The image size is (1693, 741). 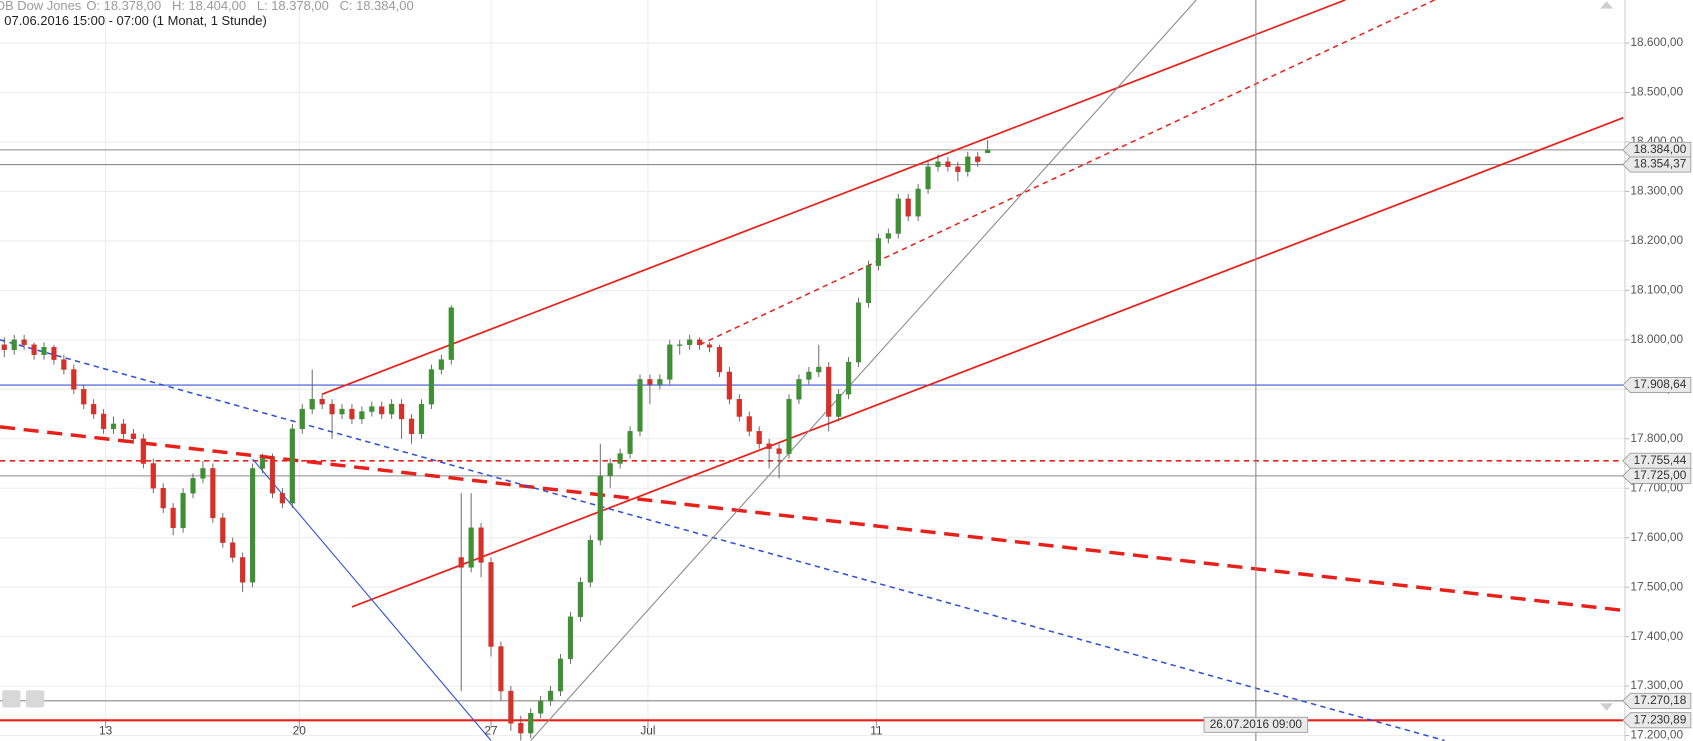 I want to click on y-tick-label: 18.500,00, so click(x=1656, y=92).